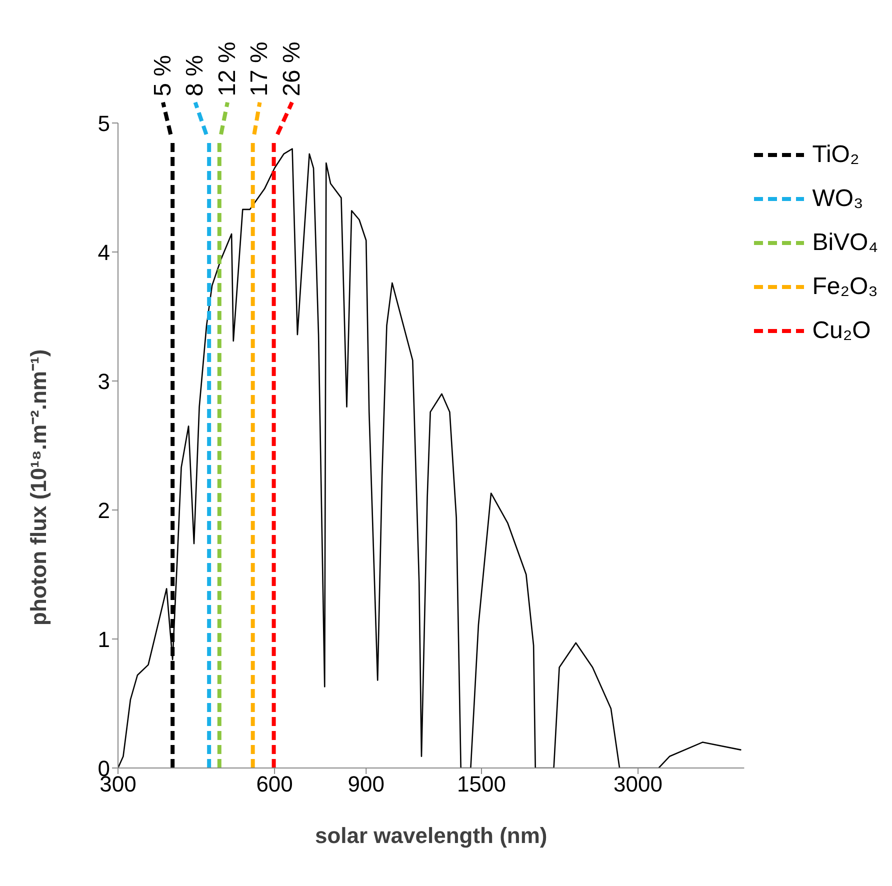  I want to click on y-tick-label: 4, so click(104, 252).